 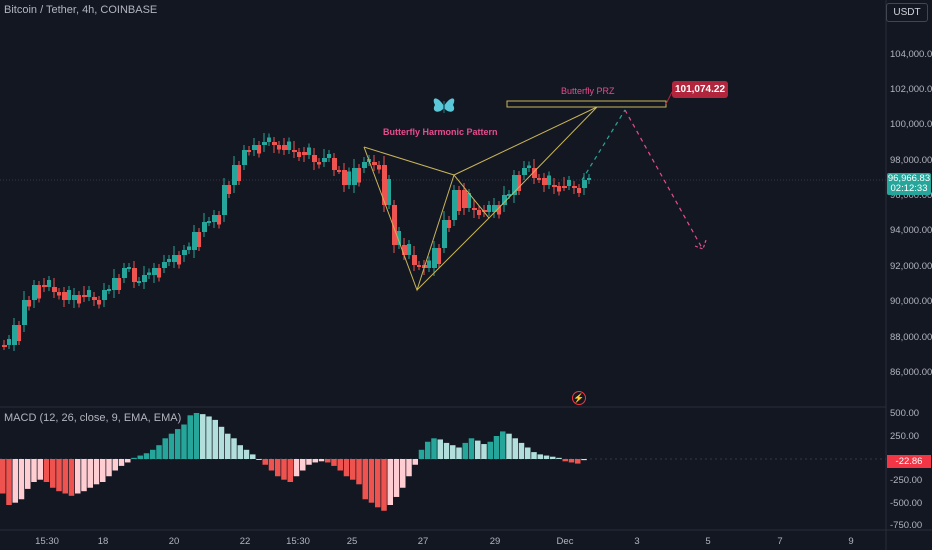 I want to click on macd-axis-label: 250.00, so click(x=905, y=436).